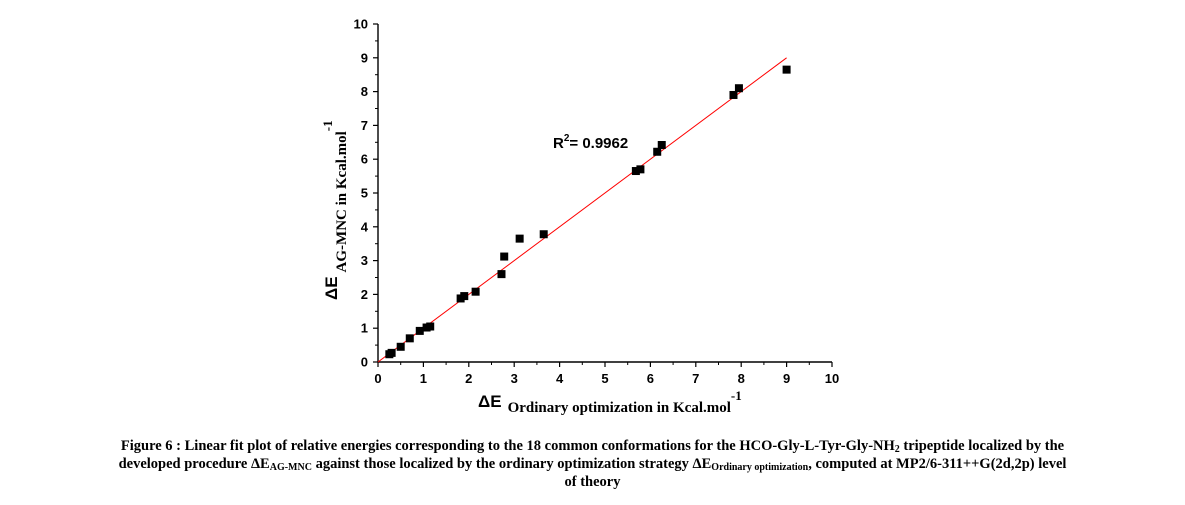  What do you see at coordinates (335, 210) in the screenshot?
I see `y-axis-label: ΔEAG-MNC in Kcal.mol-1` at bounding box center [335, 210].